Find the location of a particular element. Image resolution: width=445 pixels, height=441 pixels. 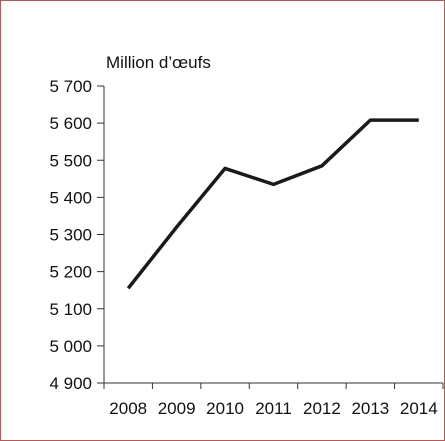

y-tick-label: 5 700 is located at coordinates (70, 86).